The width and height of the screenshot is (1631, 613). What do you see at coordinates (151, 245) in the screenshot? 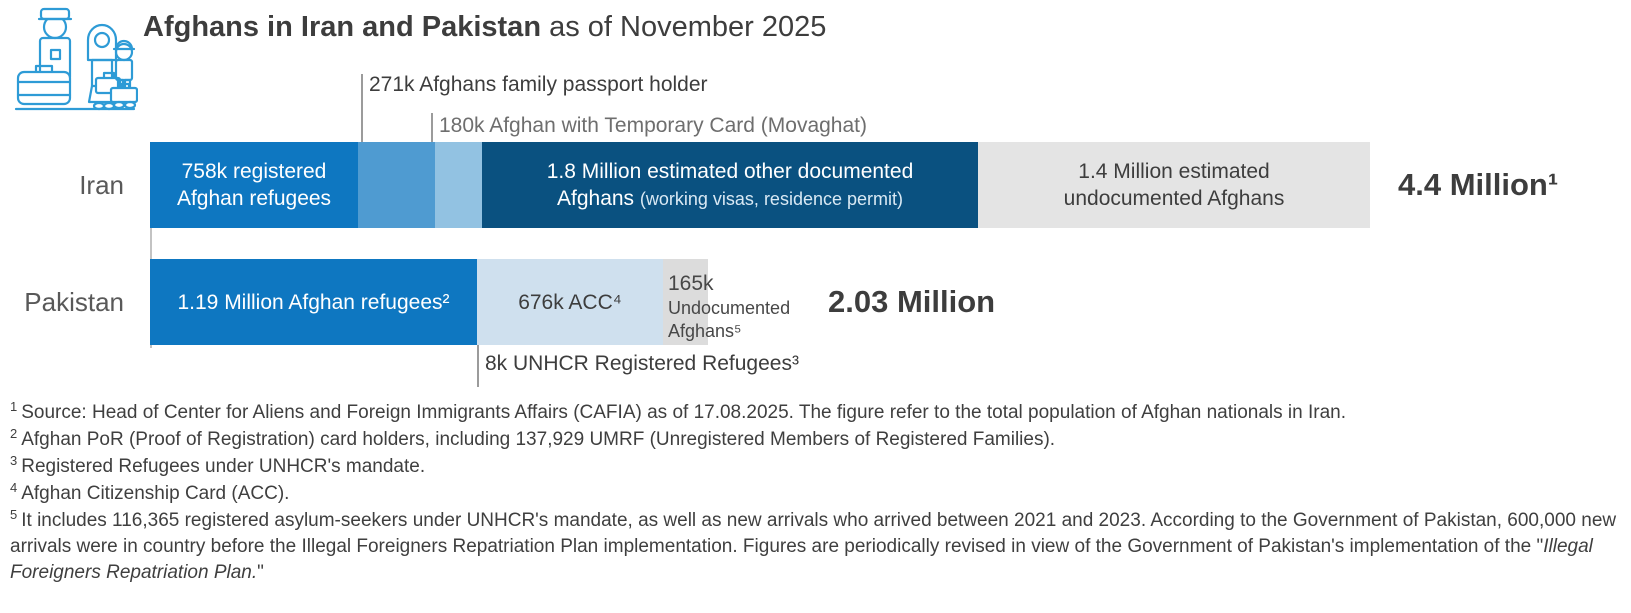
I see `axis-baseline` at bounding box center [151, 245].